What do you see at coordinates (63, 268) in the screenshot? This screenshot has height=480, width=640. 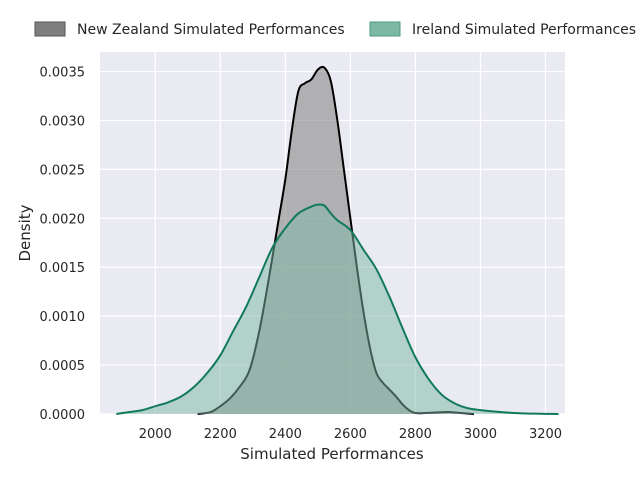 I see `y-tick-label-3: 0.0015` at bounding box center [63, 268].